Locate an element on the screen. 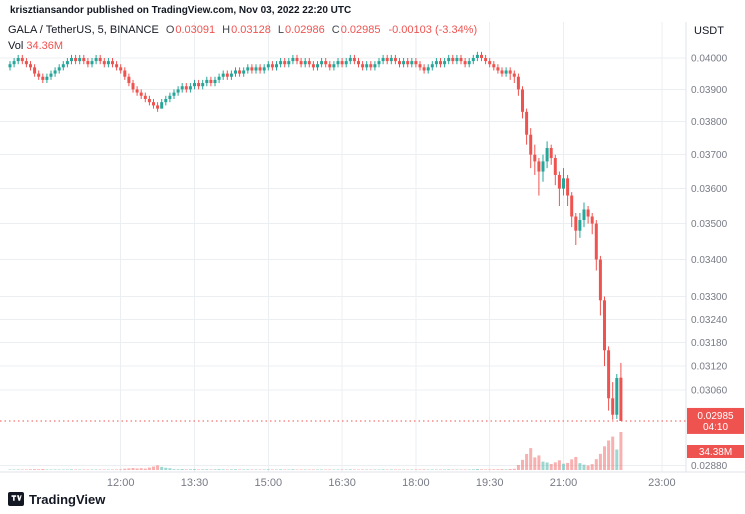 Image resolution: width=745 pixels, height=514 pixels. price-tick-label: 0.03800 is located at coordinates (709, 122).